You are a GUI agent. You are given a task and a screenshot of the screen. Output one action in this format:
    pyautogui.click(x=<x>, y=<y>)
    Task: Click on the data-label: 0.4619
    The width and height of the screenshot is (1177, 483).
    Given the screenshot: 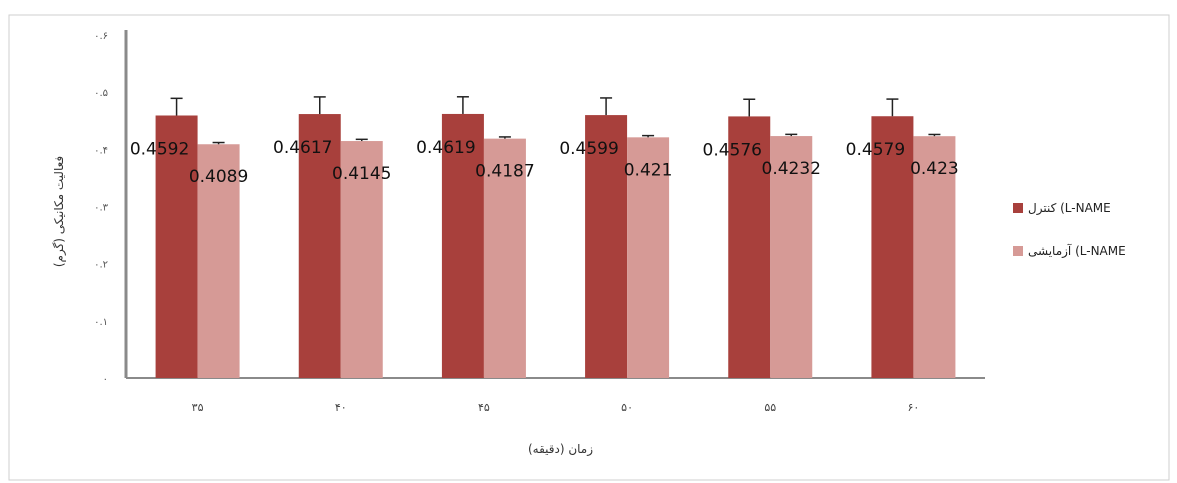 What is the action you would take?
    pyautogui.click(x=445, y=148)
    